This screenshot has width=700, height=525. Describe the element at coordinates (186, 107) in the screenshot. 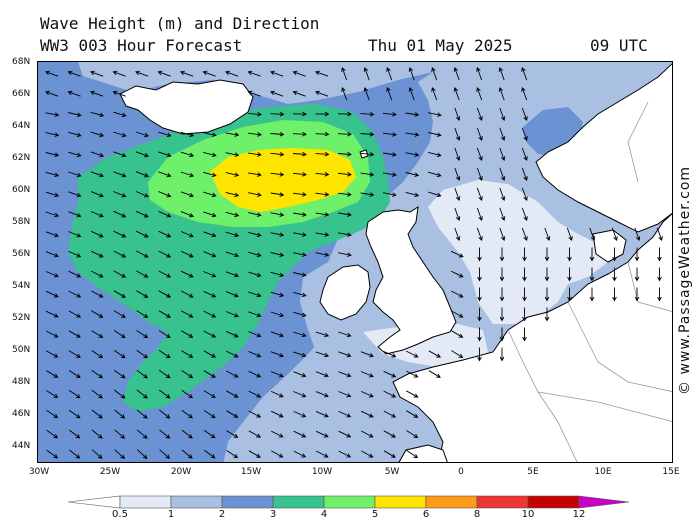

I see `iceland-land` at that location.